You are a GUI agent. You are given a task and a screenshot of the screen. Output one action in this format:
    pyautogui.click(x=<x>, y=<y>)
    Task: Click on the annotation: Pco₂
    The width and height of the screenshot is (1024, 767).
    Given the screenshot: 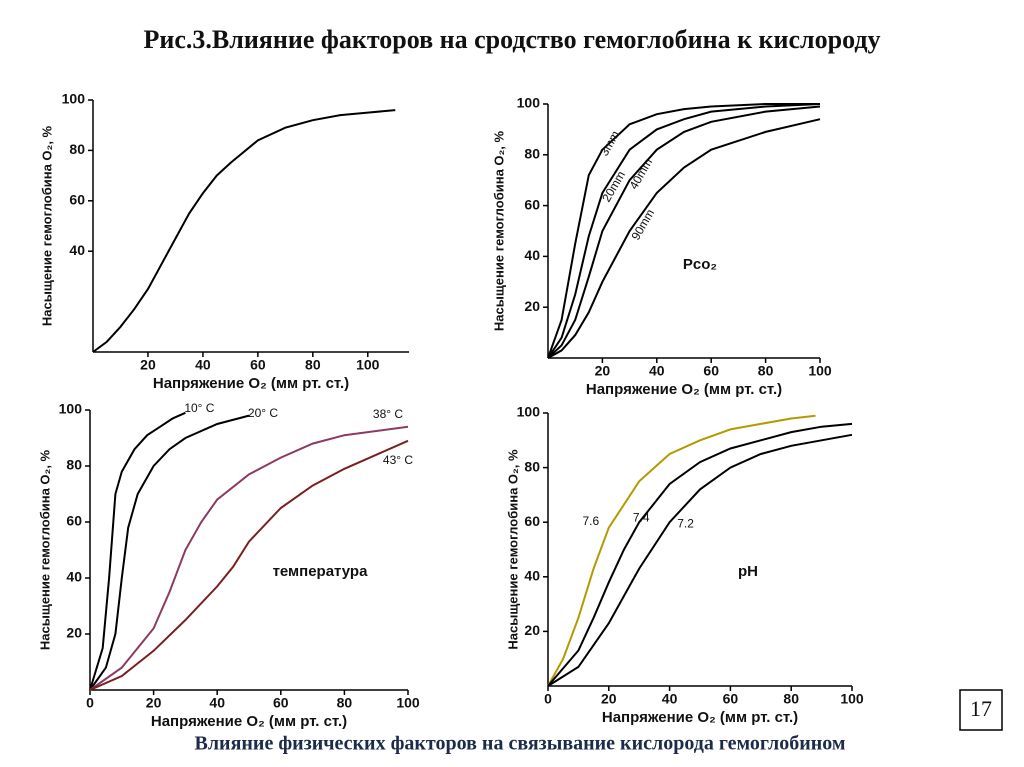 What is the action you would take?
    pyautogui.click(x=700, y=264)
    